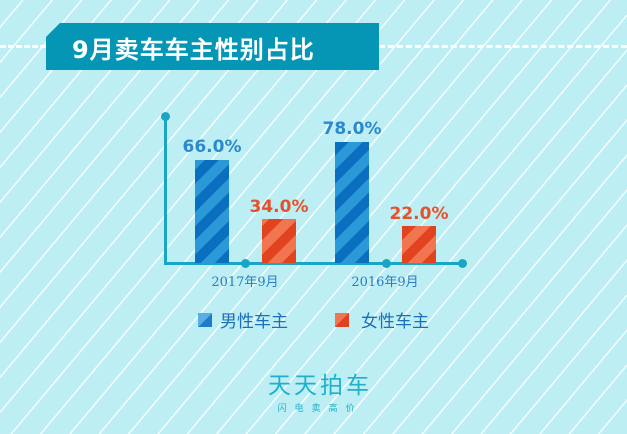  What do you see at coordinates (342, 319) in the screenshot?
I see `legend-swatch-female` at bounding box center [342, 319].